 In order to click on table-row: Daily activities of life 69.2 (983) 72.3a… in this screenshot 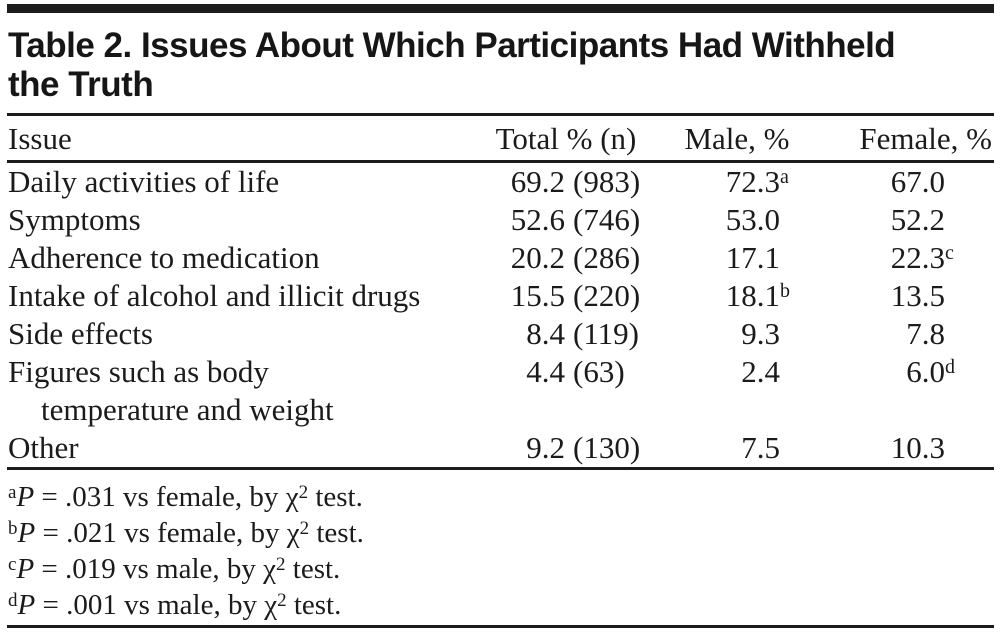, I will do `click(500, 182)`.